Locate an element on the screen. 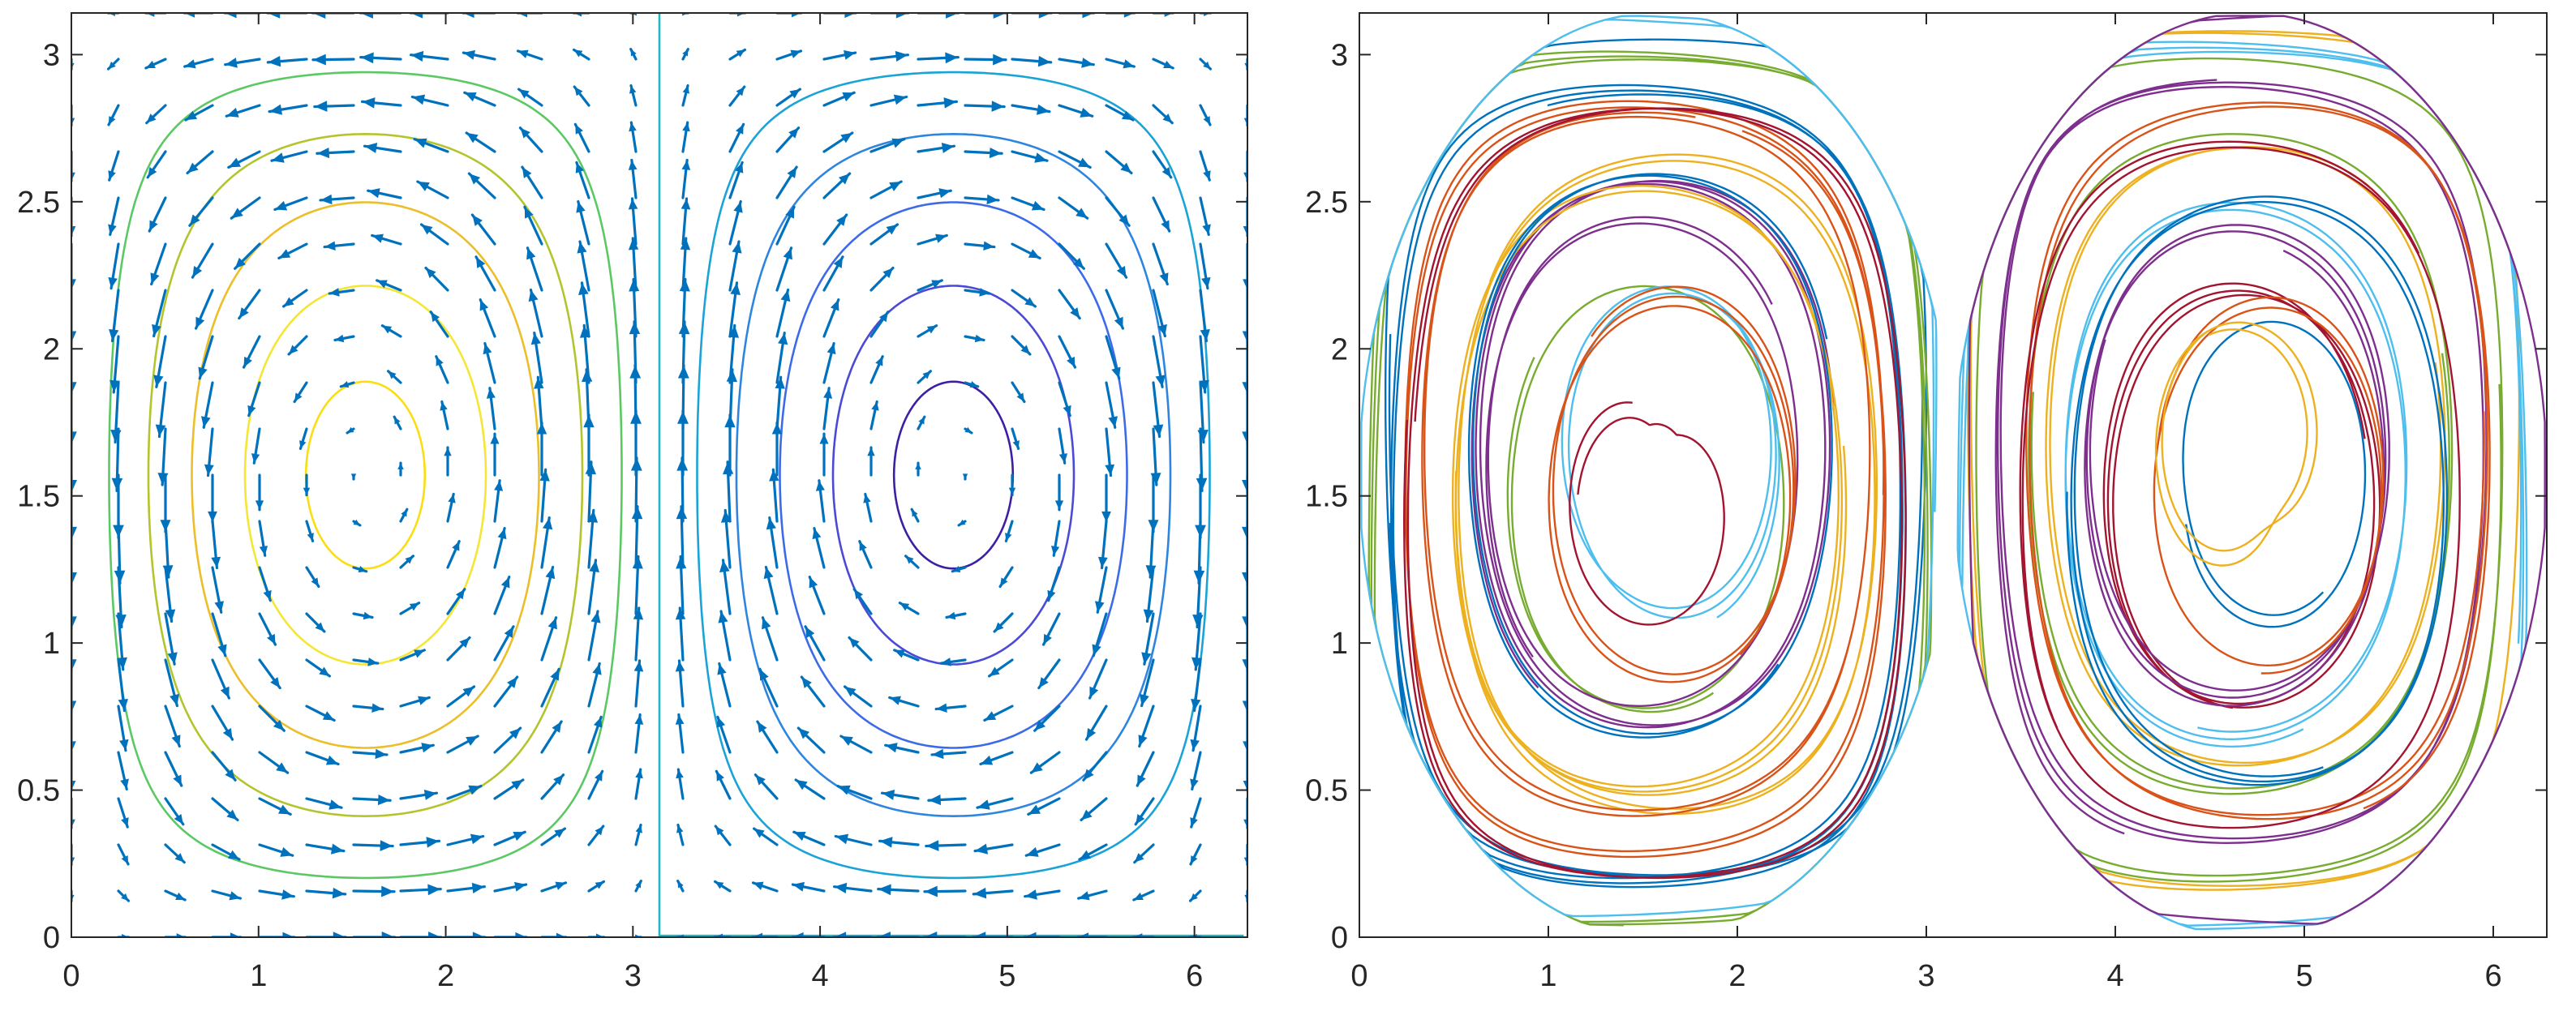 The height and width of the screenshot is (1028, 2576). y-tick-label: 0 is located at coordinates (51, 938).